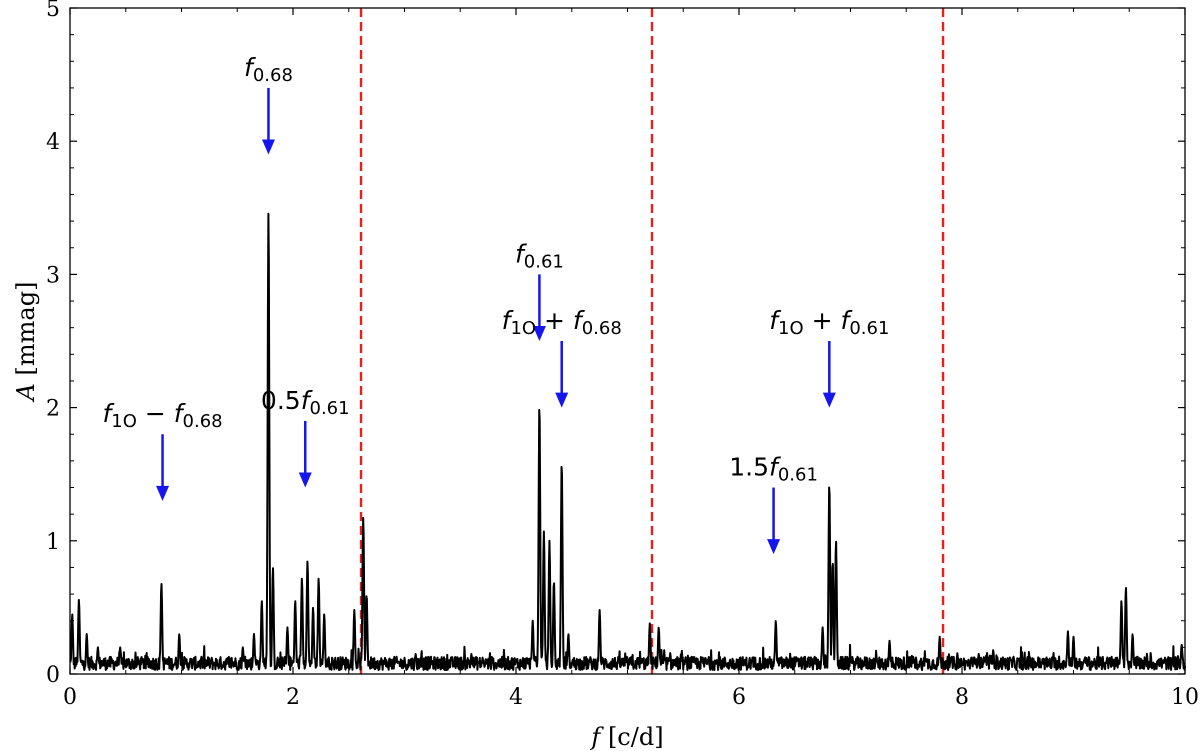 This screenshot has height=751, width=1200. I want to click on annotation-label: f1O + f0.61, so click(829, 322).